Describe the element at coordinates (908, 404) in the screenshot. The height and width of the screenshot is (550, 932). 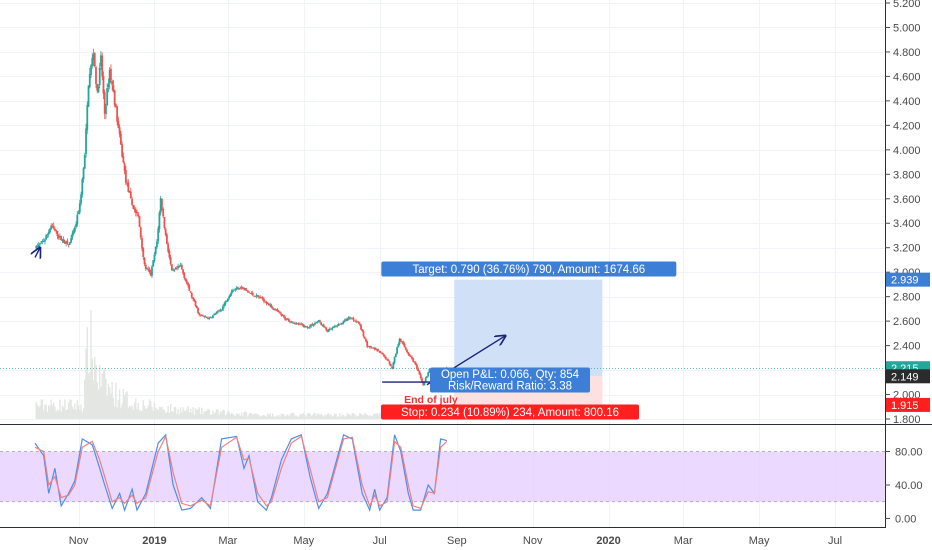
I see `price-badge: 1.915` at that location.